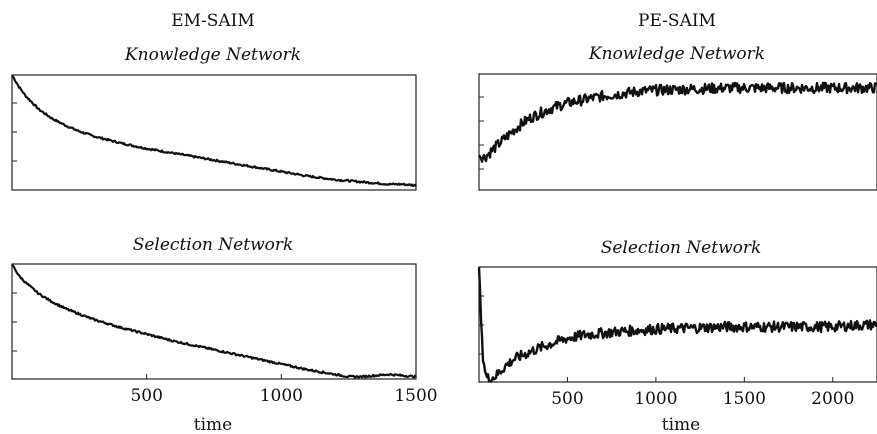 This screenshot has width=877, height=434. Describe the element at coordinates (492, 391) in the screenshot. I see `x-ticks: 500 1000 1500 500 1000 1500 2000` at that location.